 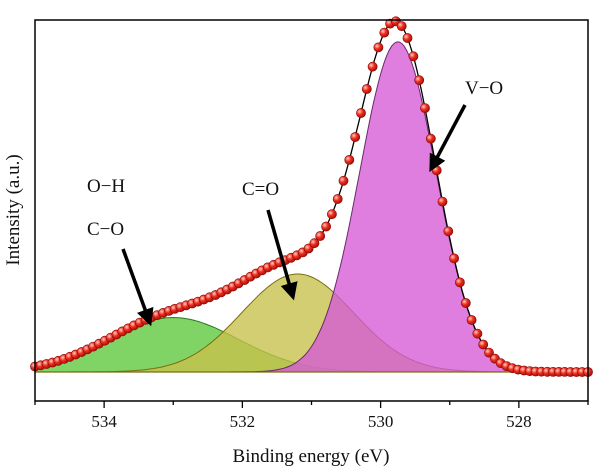 I want to click on x-tick-label: 528, so click(x=519, y=421).